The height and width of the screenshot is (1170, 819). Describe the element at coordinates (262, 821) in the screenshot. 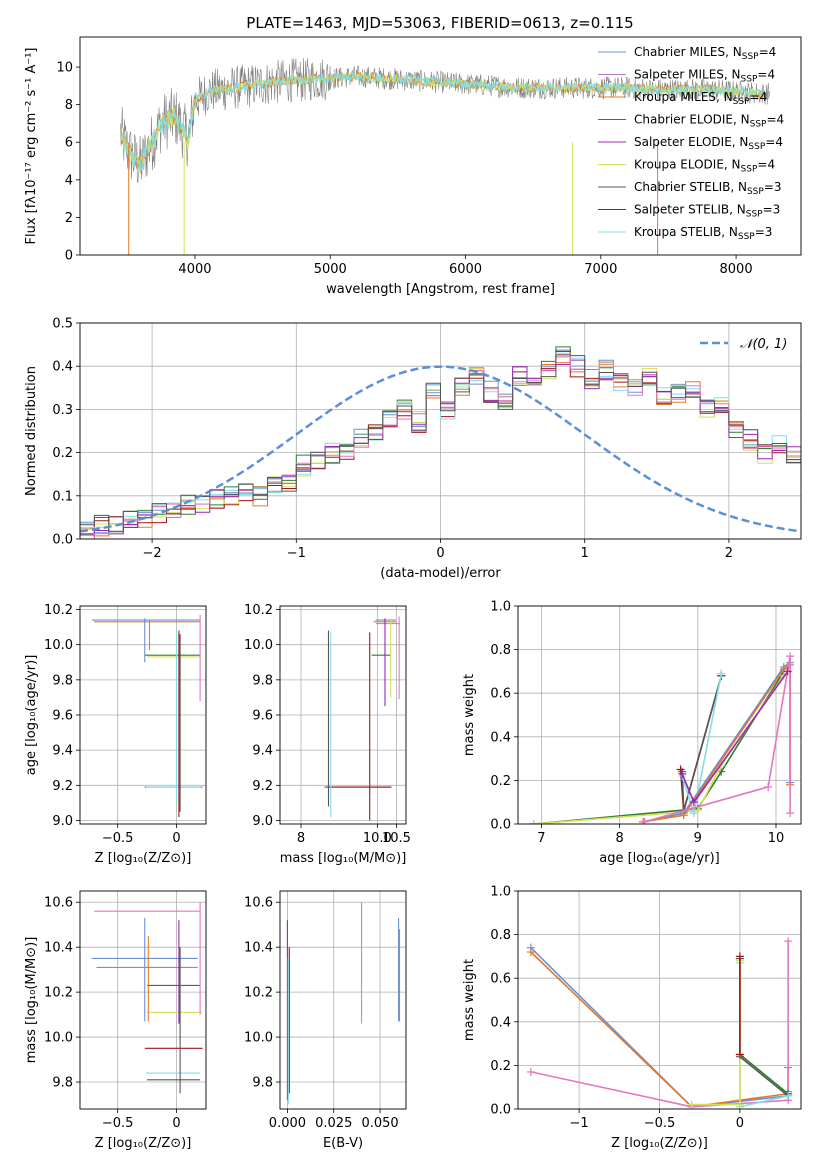

I see `y-tick-label: 9.0` at that location.